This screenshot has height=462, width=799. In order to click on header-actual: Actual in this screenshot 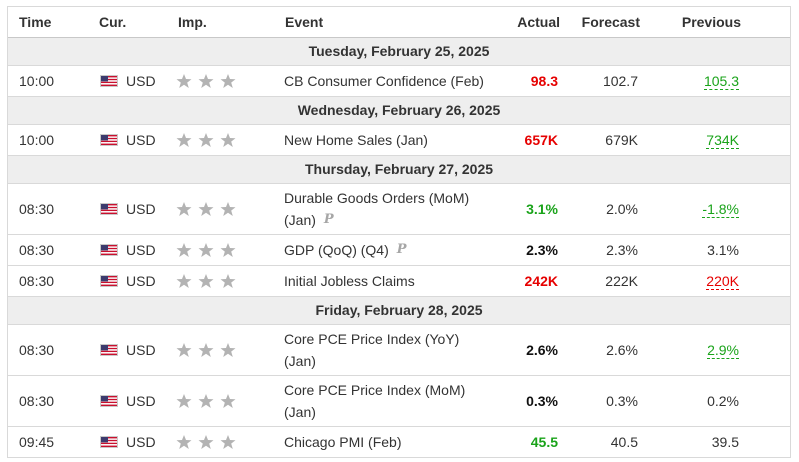, I will do `click(538, 22)`.